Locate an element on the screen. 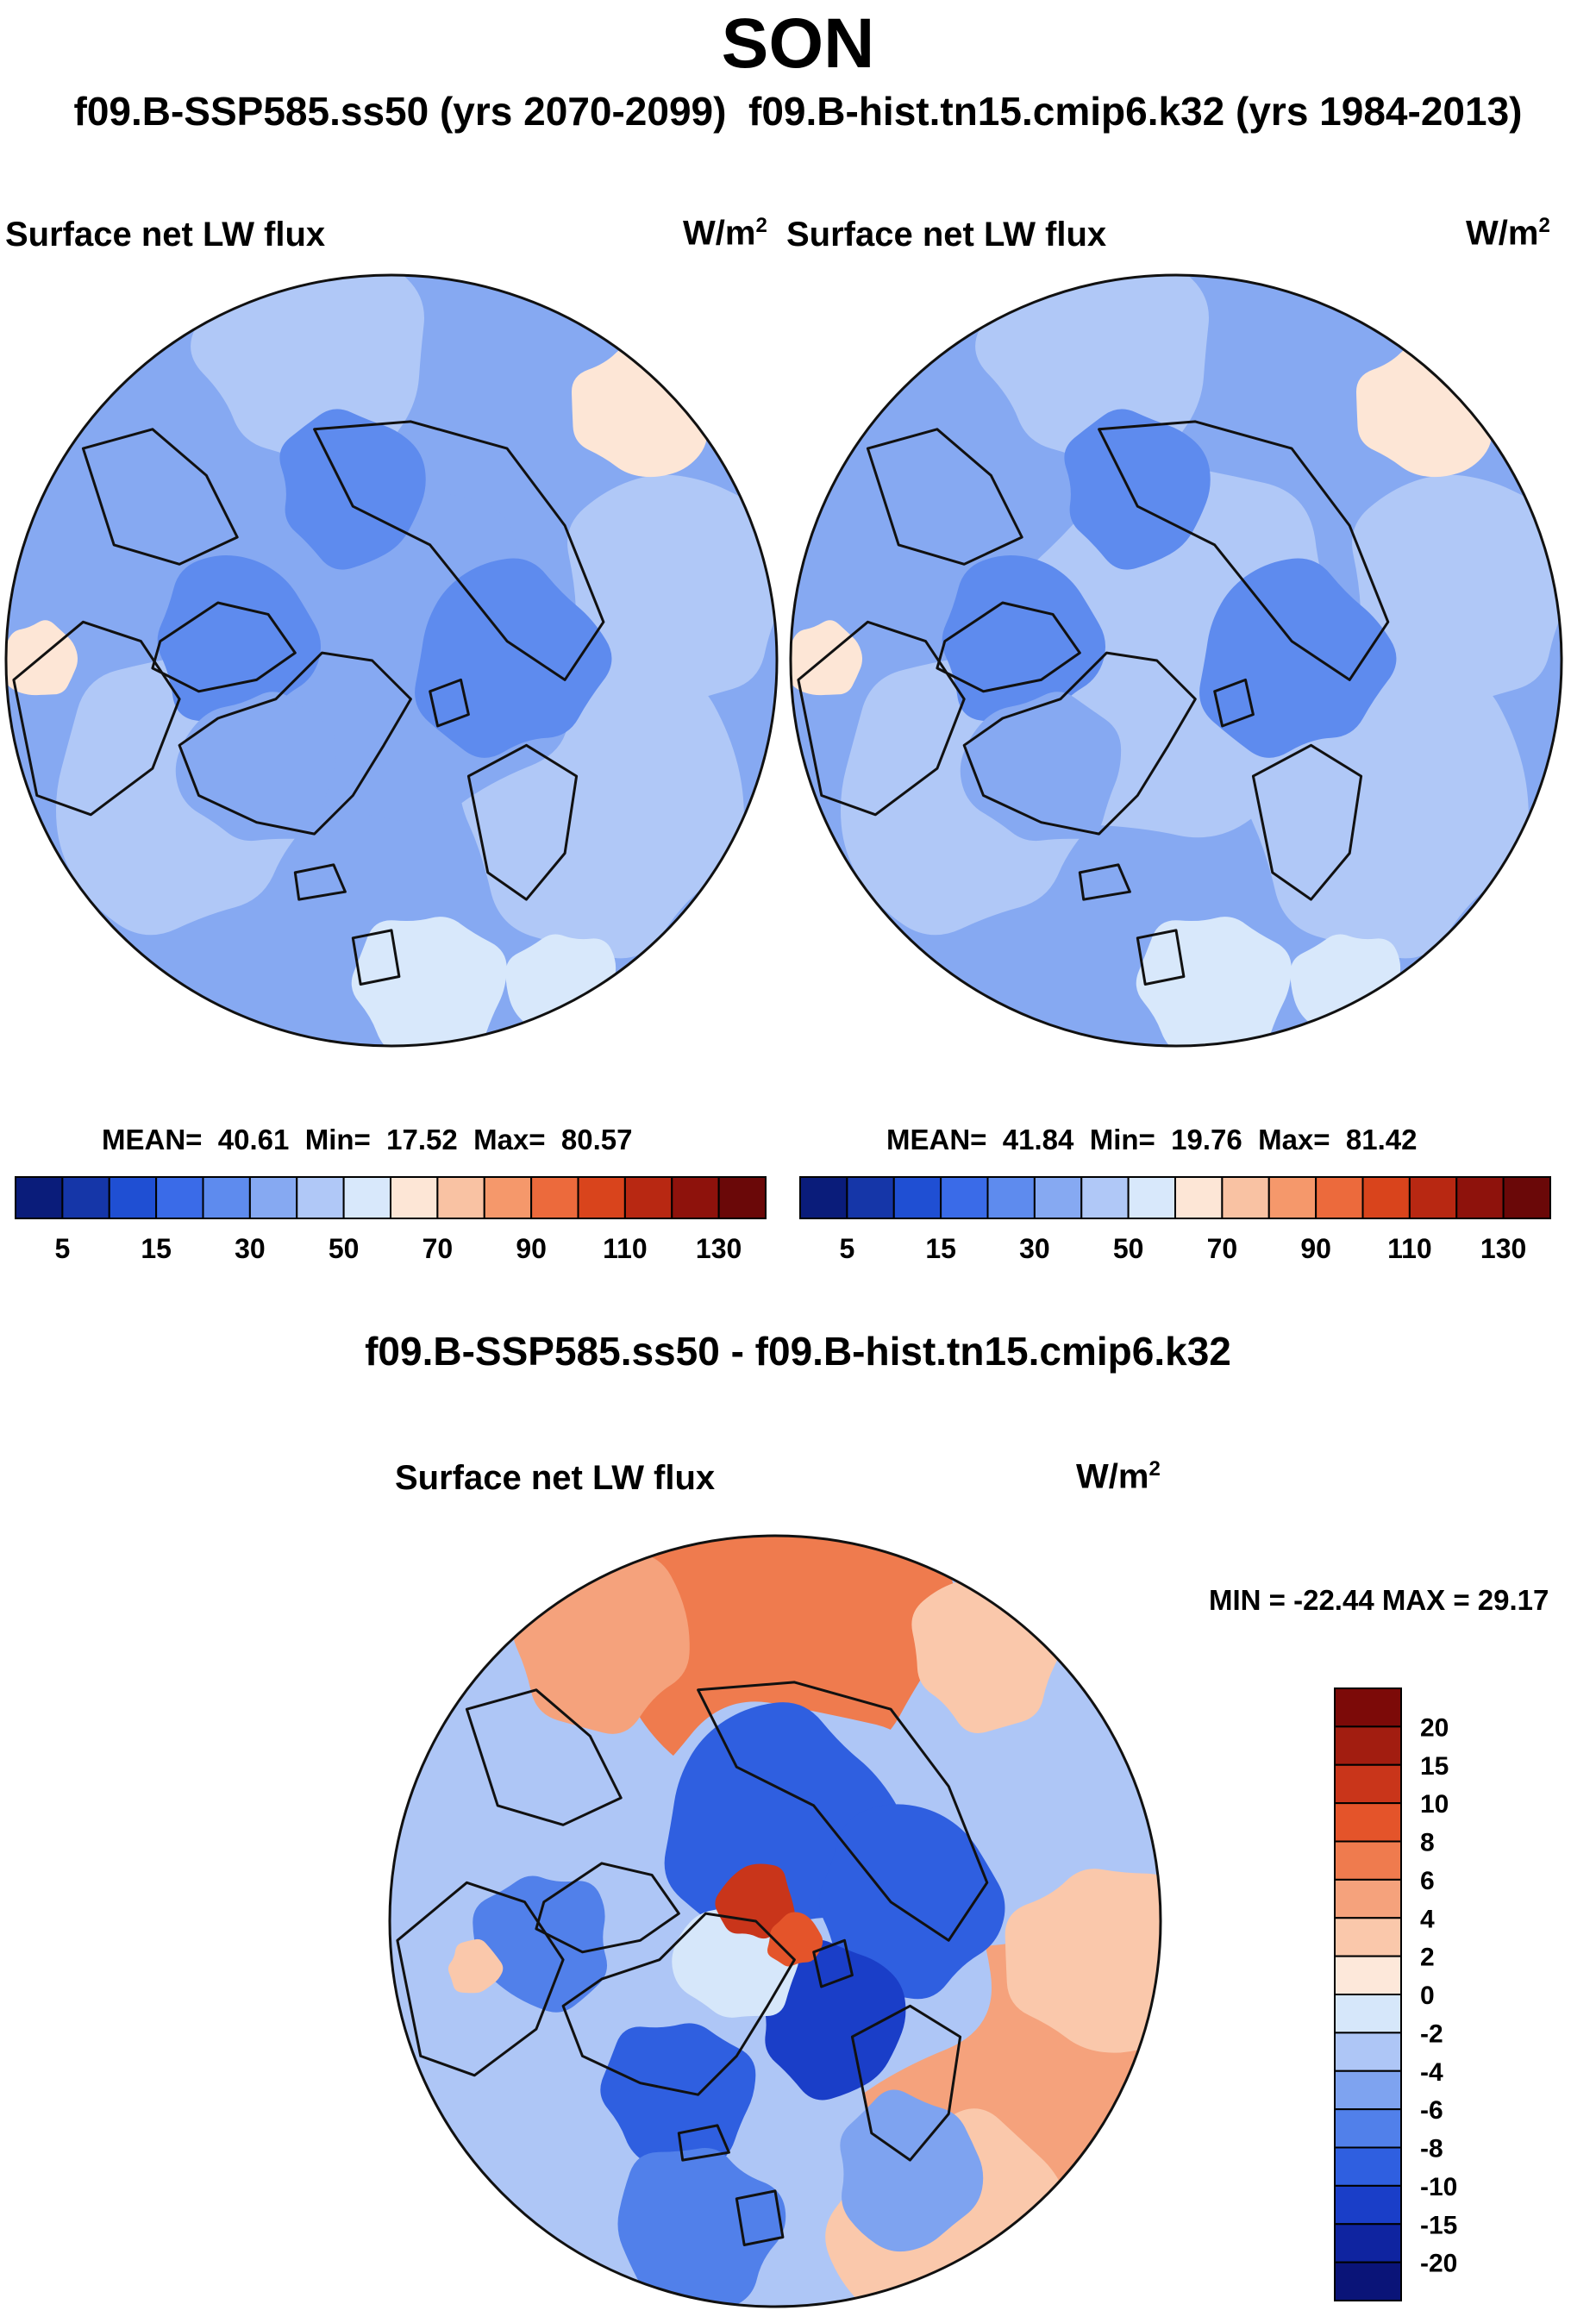 The image size is (1596, 2323). panel2-stats: MEAN= 41.84 Min= 19.76 Max= 81.42 is located at coordinates (1152, 1140).